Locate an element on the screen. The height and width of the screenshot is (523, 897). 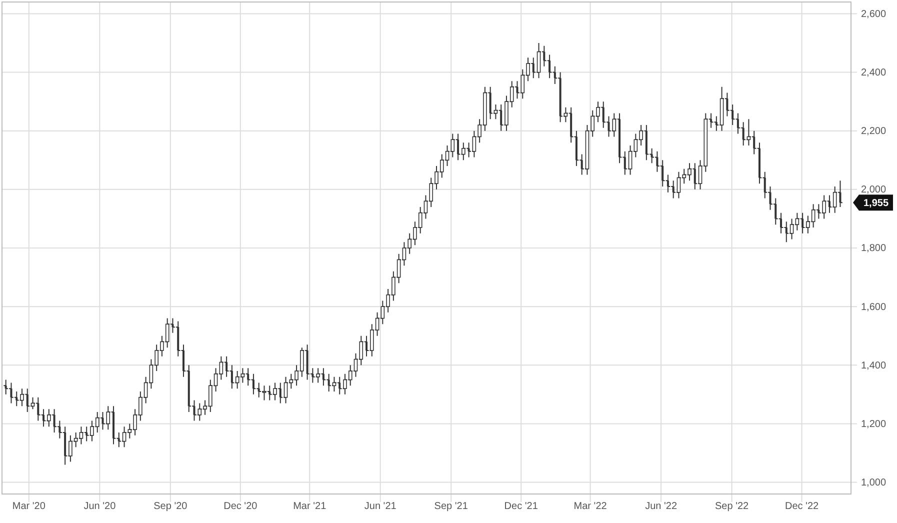
y-tick-label: 2,400 is located at coordinates (873, 72).